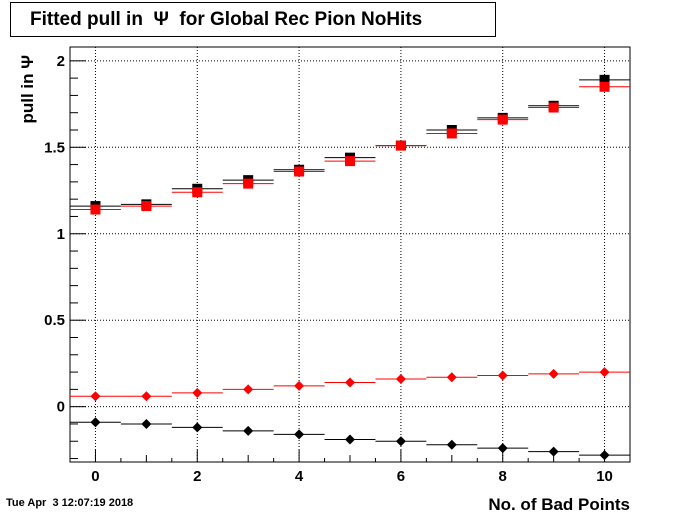  What do you see at coordinates (197, 476) in the screenshot?
I see `x-tick-label: 2` at bounding box center [197, 476].